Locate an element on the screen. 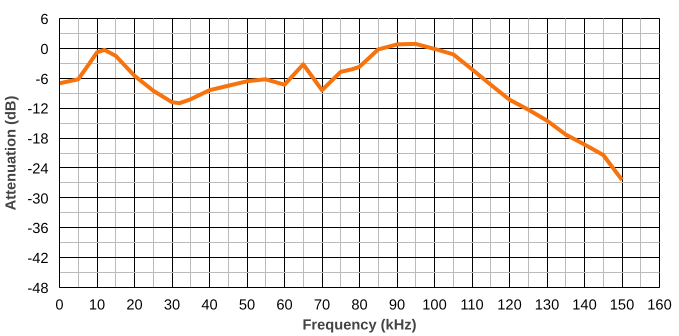 Image resolution: width=679 pixels, height=336 pixels. x-tick-label: 20 is located at coordinates (134, 306).